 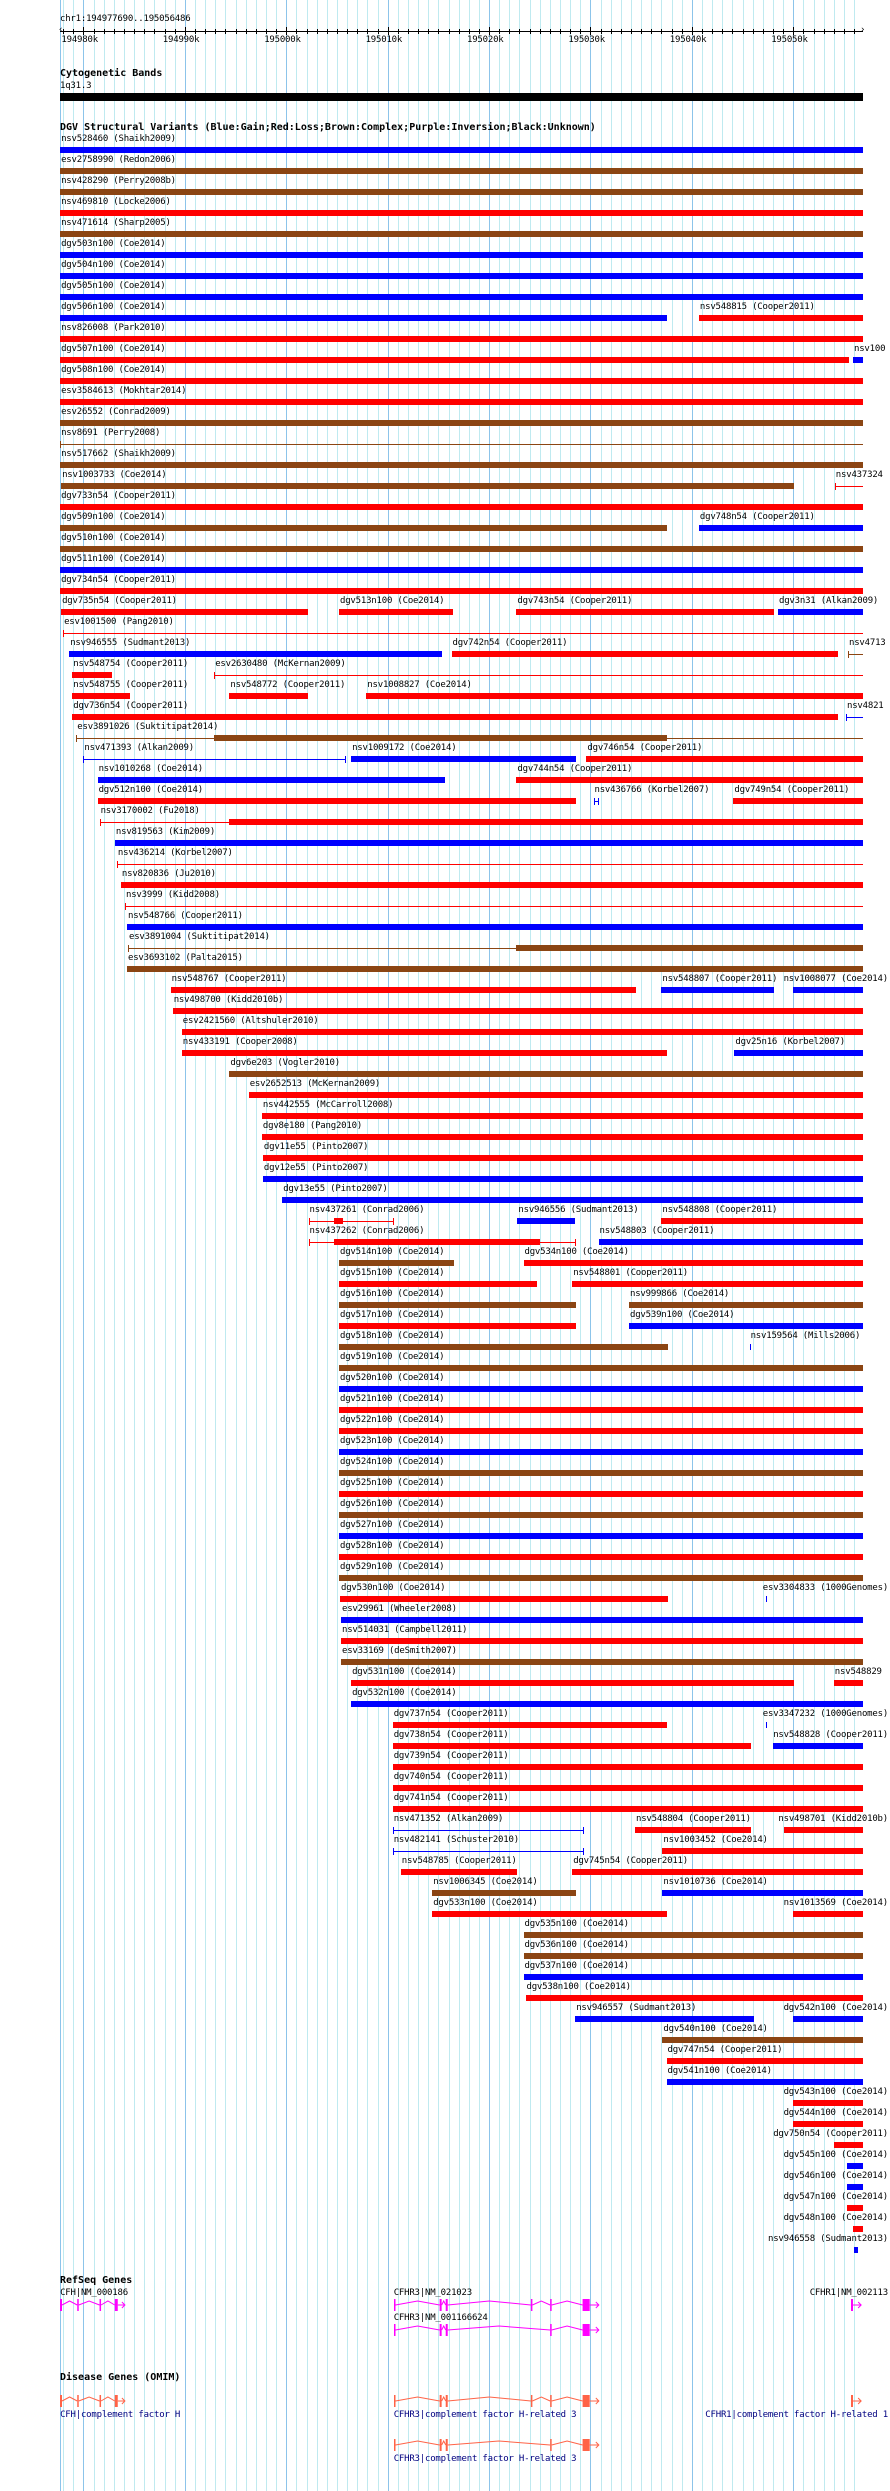 What do you see at coordinates (577, 1252) in the screenshot?
I see `variant-label: dgv534n100 (Coe2014)` at bounding box center [577, 1252].